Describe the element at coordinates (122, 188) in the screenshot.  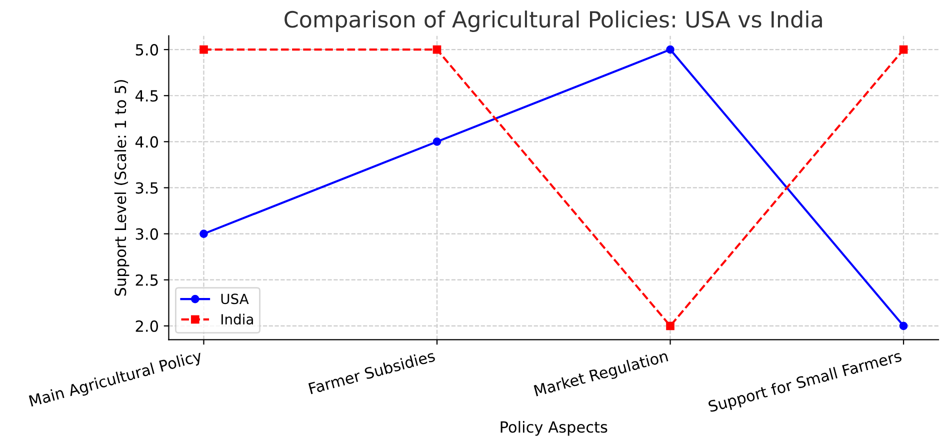
I see `y-axis-title: Support Level (Scale: 1 to 5)` at that location.